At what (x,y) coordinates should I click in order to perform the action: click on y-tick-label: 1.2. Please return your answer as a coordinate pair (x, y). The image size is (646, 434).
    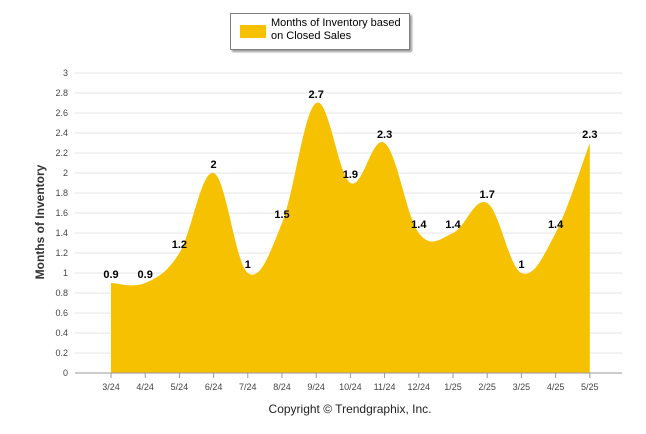
    Looking at the image, I should click on (61, 253).